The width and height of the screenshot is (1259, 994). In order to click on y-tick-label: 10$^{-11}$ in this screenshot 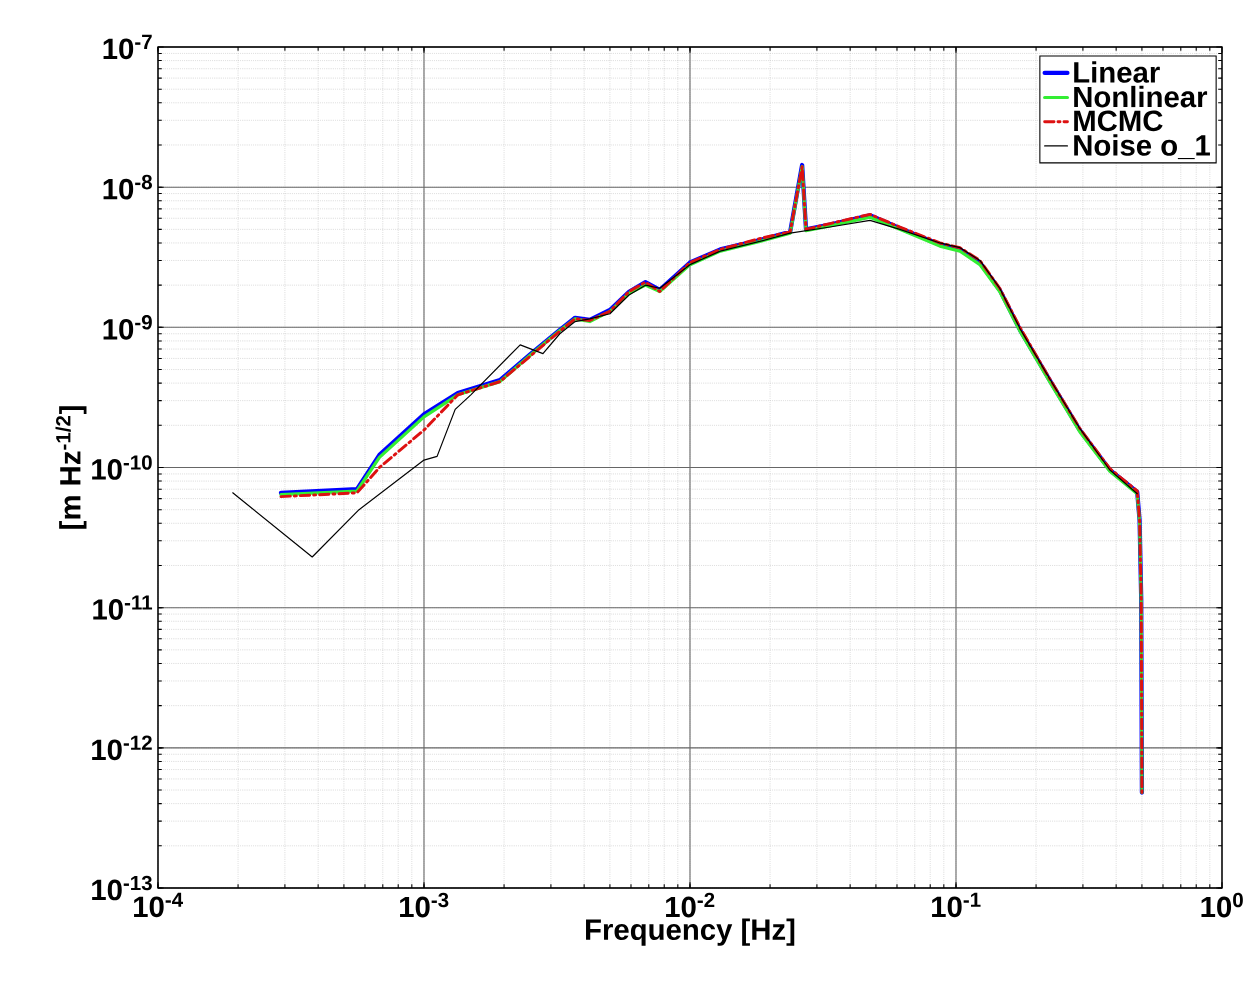, I will do `click(123, 607)`.